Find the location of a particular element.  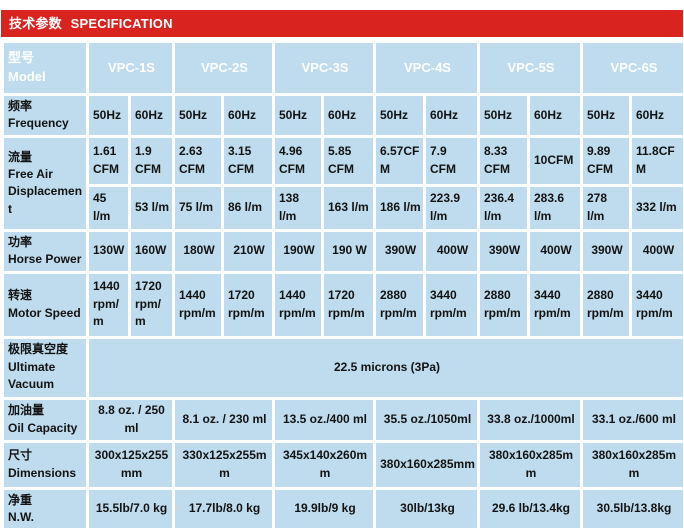

flow-lm-value: 236.4 l/m is located at coordinates (503, 207).